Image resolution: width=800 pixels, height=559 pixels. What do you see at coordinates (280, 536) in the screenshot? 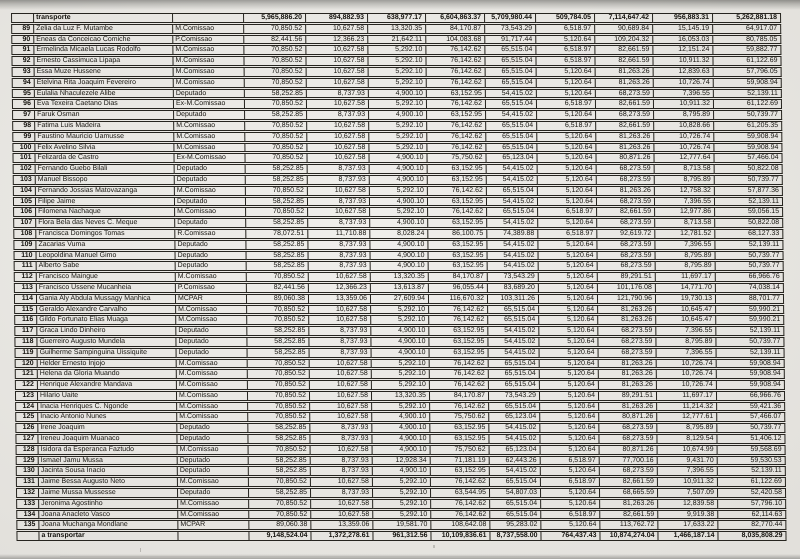
I see `amount-cell-1: 9,148,524.04` at bounding box center [280, 536].